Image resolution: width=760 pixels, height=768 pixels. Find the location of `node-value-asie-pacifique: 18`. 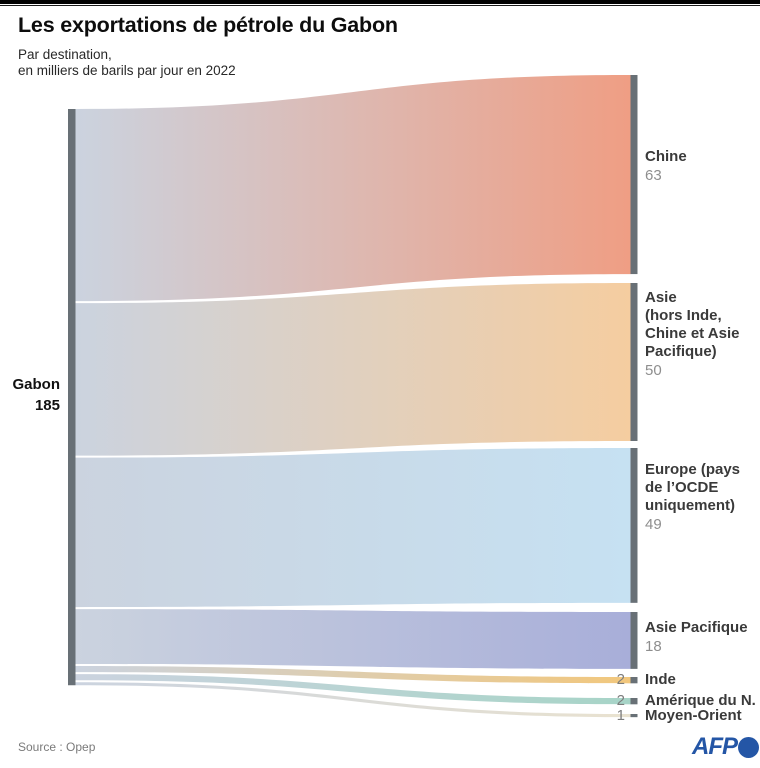

node-value-asie-pacifique: 18 is located at coordinates (653, 646).